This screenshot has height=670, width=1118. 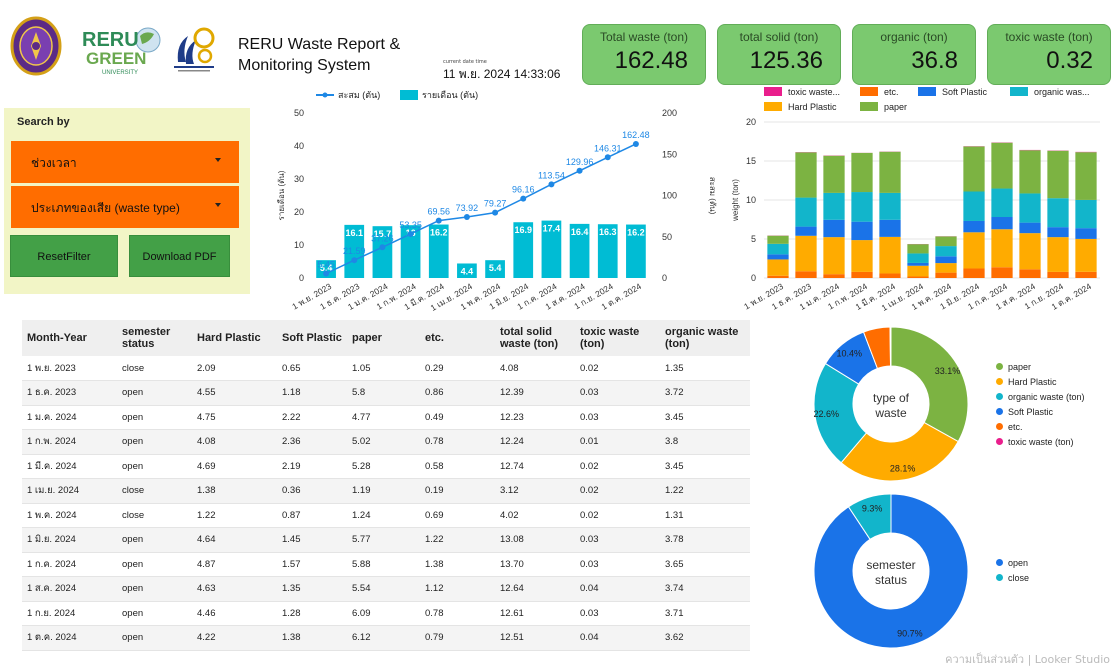 I want to click on svg-text: RERU, so click(x=110, y=40).